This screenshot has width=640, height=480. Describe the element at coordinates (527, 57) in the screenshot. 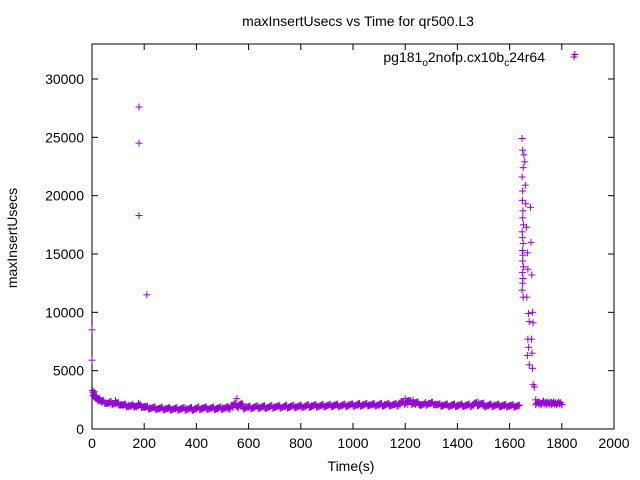

I see `legend-label-part: 24r64` at that location.